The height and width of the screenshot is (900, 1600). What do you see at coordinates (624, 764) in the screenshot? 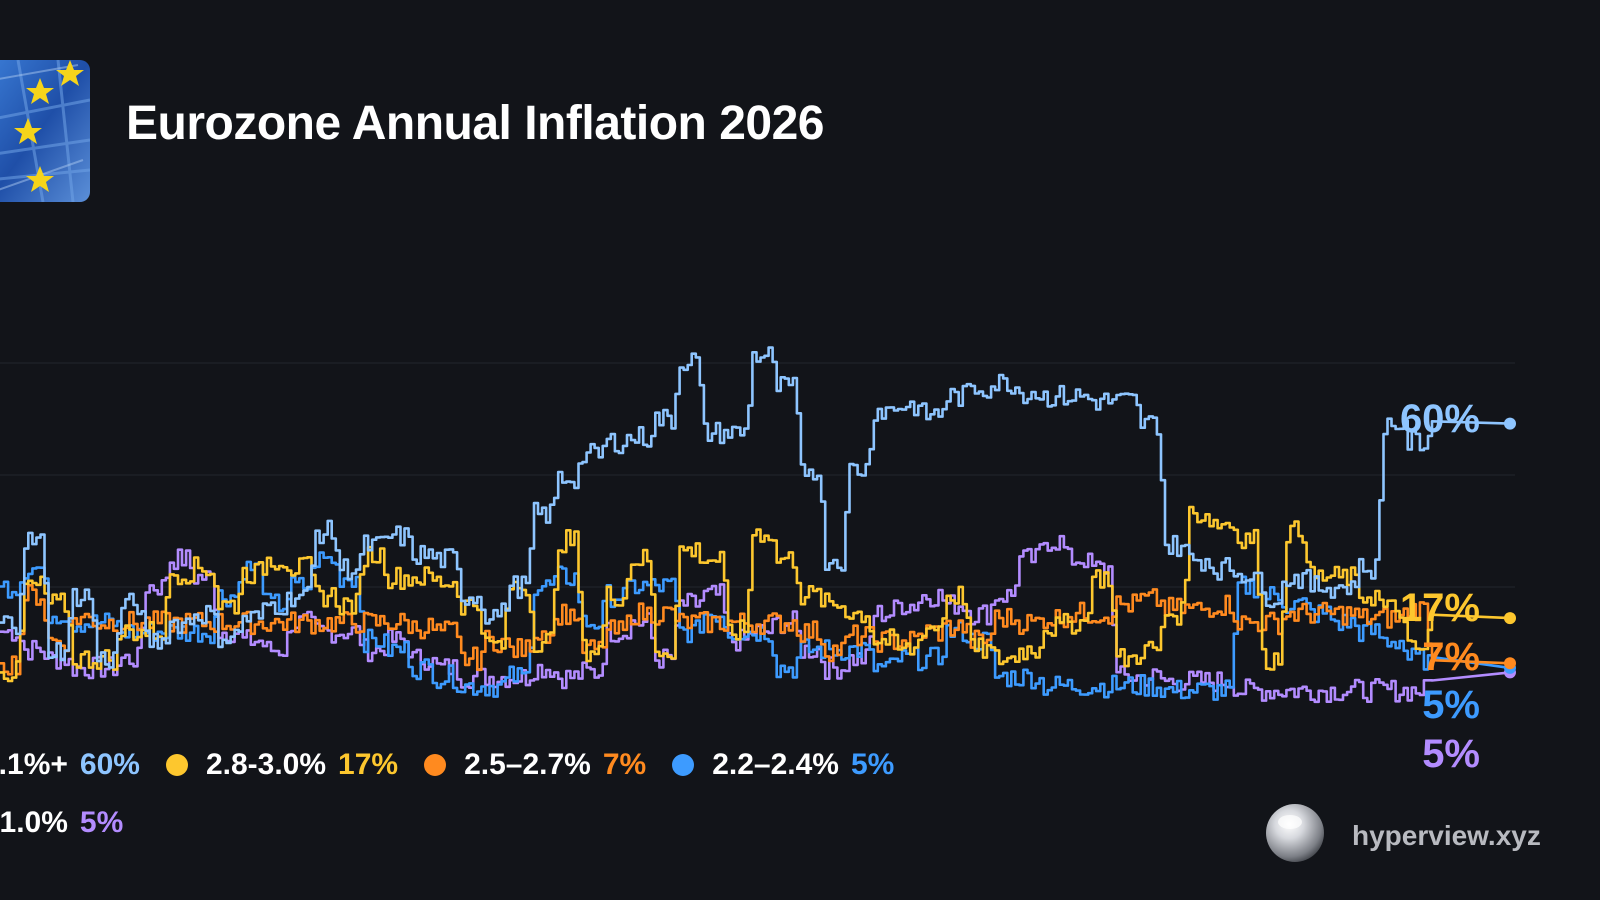
I see `legend-value: 7%` at bounding box center [624, 764].